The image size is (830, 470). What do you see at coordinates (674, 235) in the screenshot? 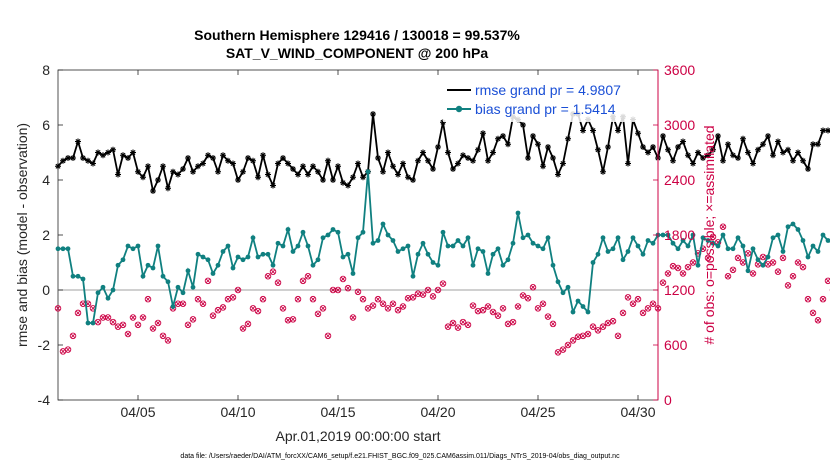
I see `right-y-axis: 0 600 1200 1800 2400 3000 3600` at bounding box center [674, 235].